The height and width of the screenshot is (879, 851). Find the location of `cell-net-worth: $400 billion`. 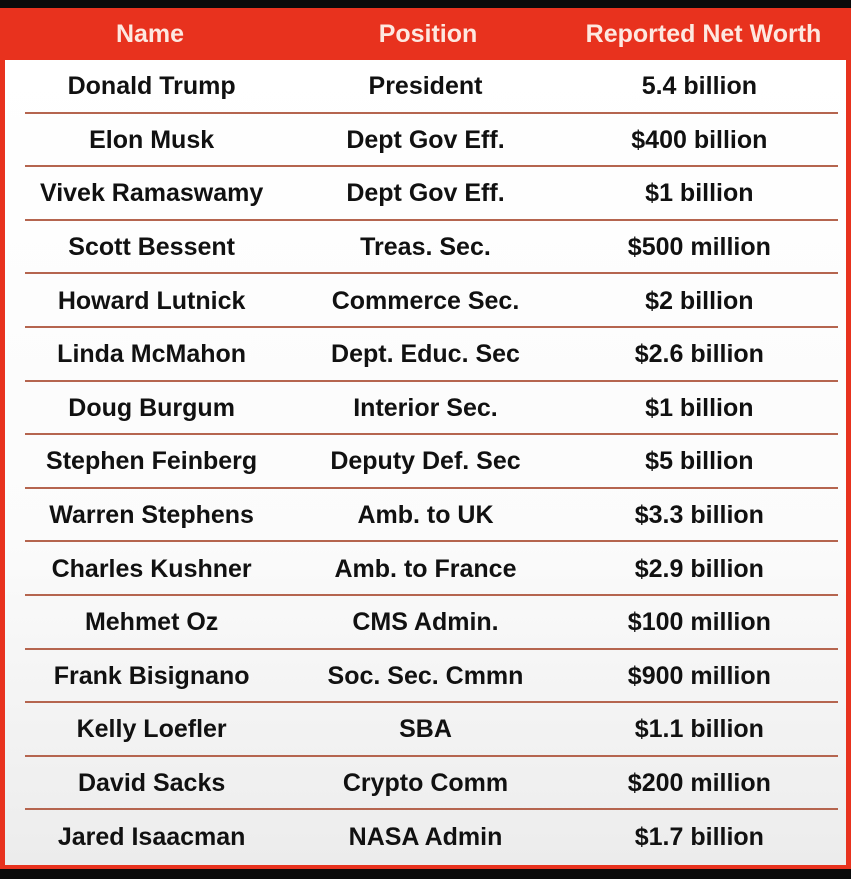

cell-net-worth: $400 billion is located at coordinates (699, 139).